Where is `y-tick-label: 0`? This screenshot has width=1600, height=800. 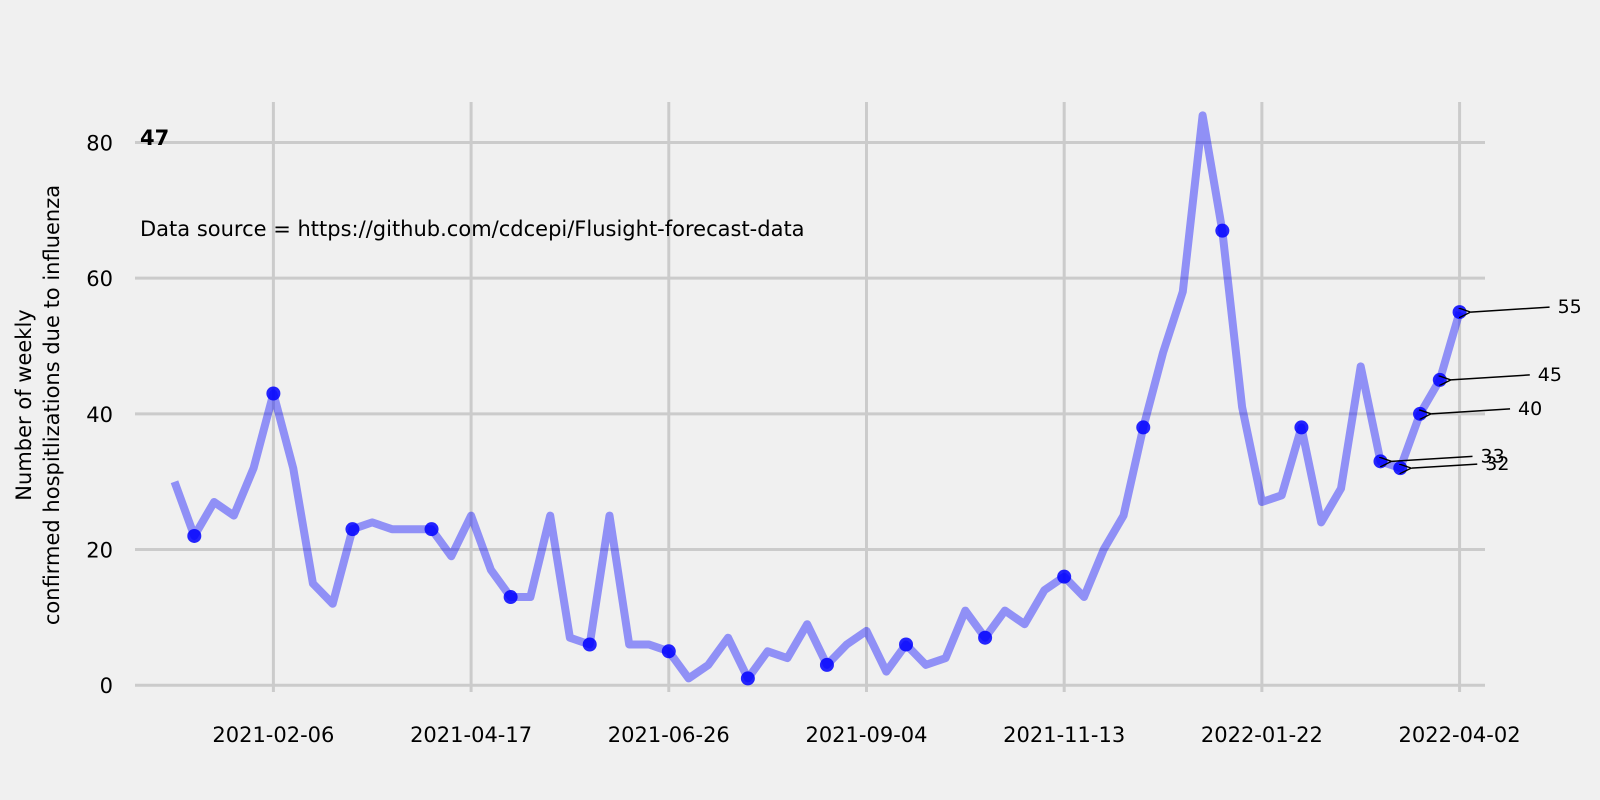
y-tick-label: 0 is located at coordinates (106, 686).